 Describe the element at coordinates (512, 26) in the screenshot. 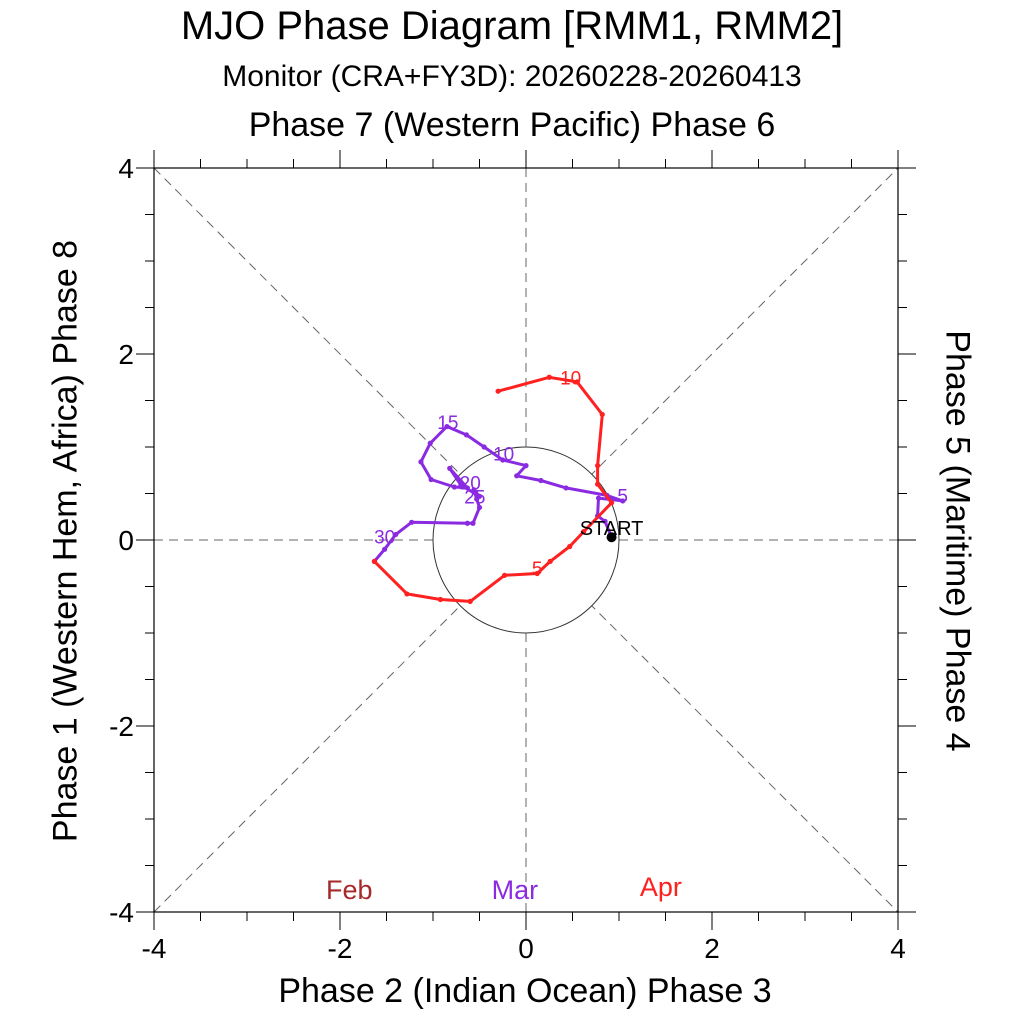

I see `chart-title: MJO Phase Diagram [RMM1, RMM2]` at that location.